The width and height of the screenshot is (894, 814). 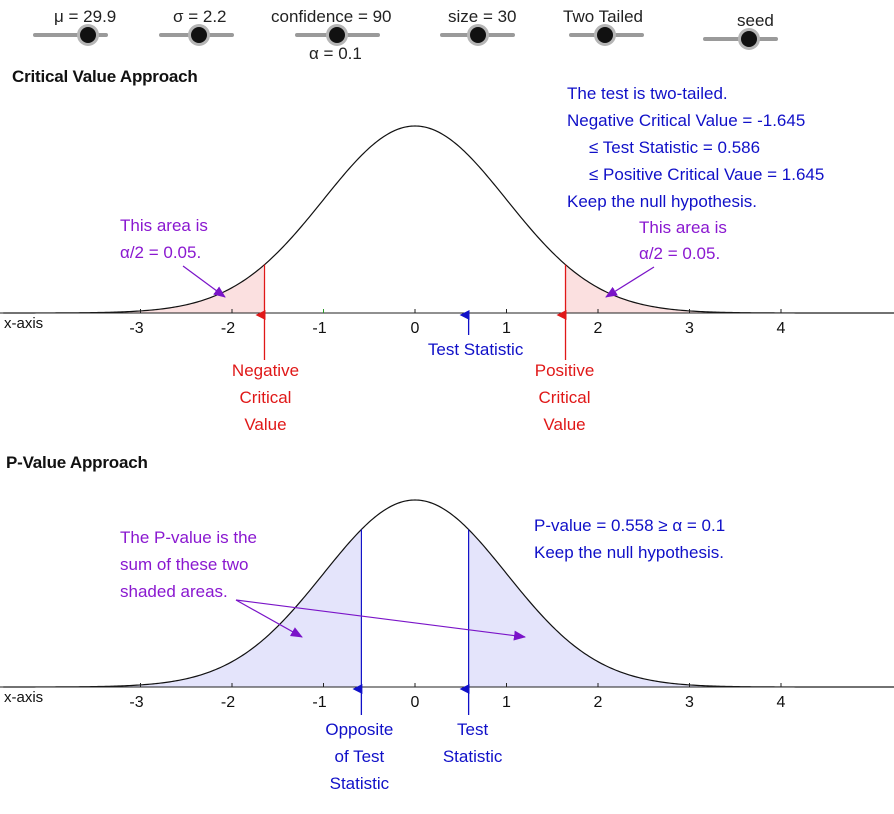 What do you see at coordinates (360, 783) in the screenshot?
I see `opposite-statistic-label: Statistic` at bounding box center [360, 783].